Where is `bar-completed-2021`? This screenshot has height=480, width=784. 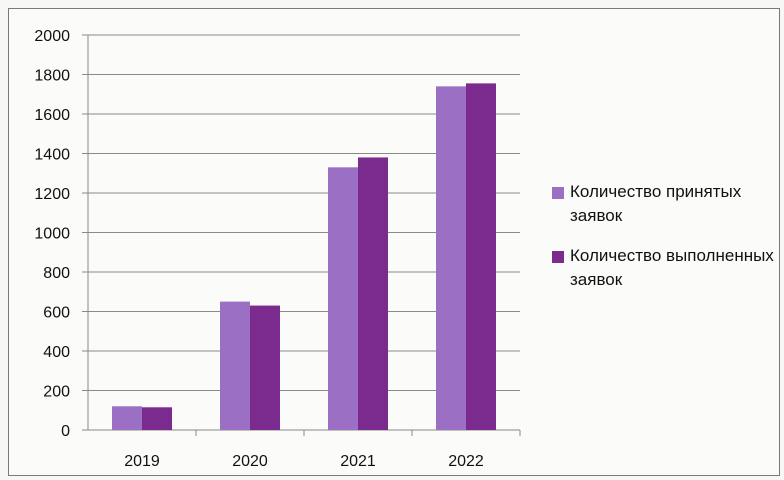
bar-completed-2021 is located at coordinates (373, 293).